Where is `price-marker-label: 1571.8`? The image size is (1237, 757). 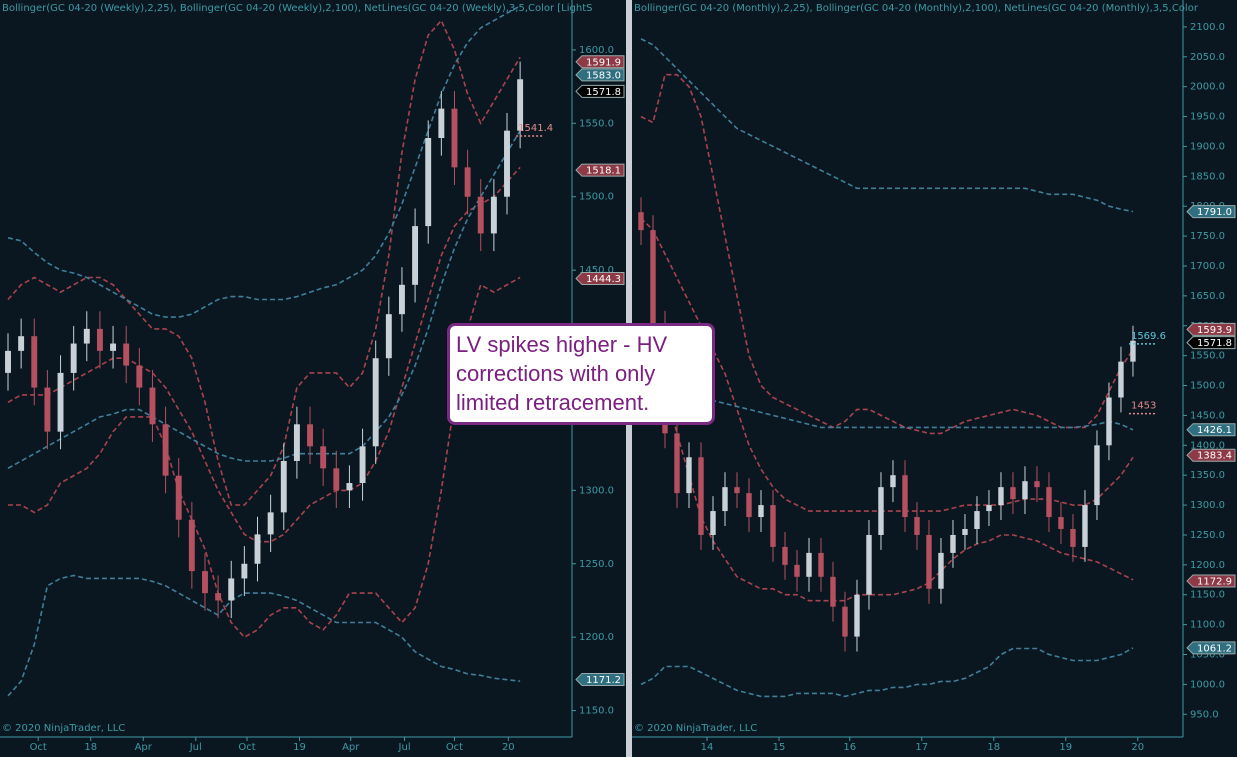 price-marker-label: 1571.8 is located at coordinates (1214, 343).